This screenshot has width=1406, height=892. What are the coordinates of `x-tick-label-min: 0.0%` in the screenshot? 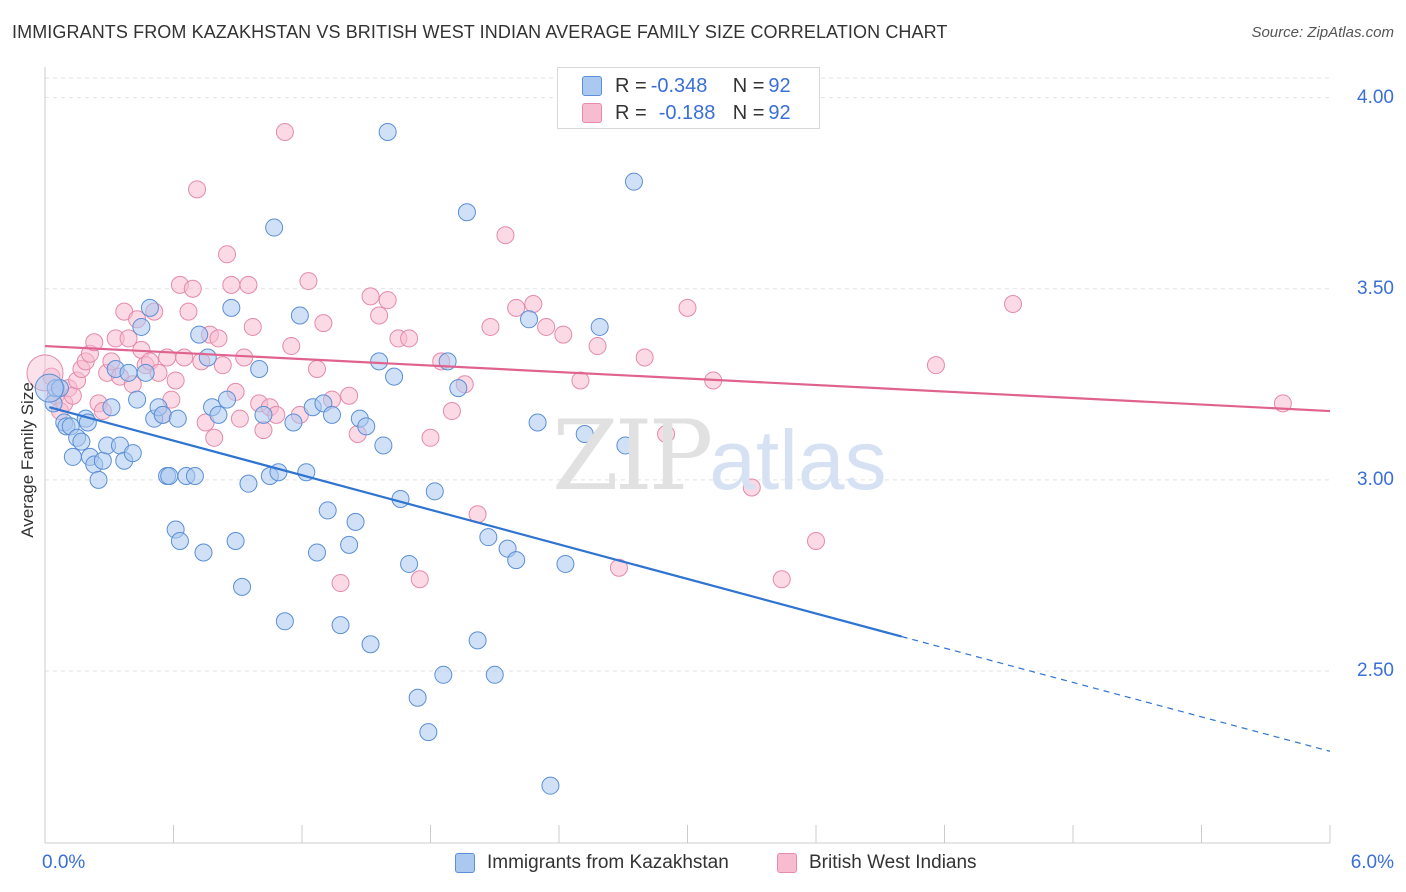 It's located at (64, 862).